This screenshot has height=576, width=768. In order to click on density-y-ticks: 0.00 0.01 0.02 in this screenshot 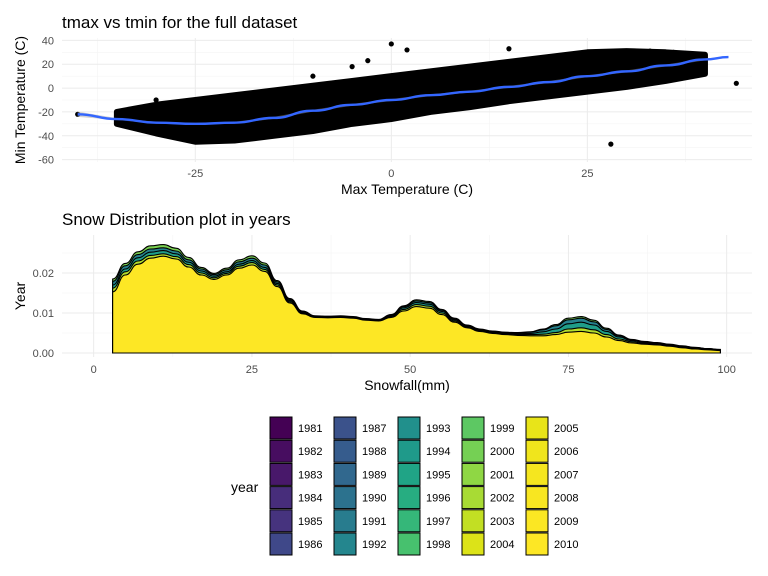, I will do `click(43, 314)`.